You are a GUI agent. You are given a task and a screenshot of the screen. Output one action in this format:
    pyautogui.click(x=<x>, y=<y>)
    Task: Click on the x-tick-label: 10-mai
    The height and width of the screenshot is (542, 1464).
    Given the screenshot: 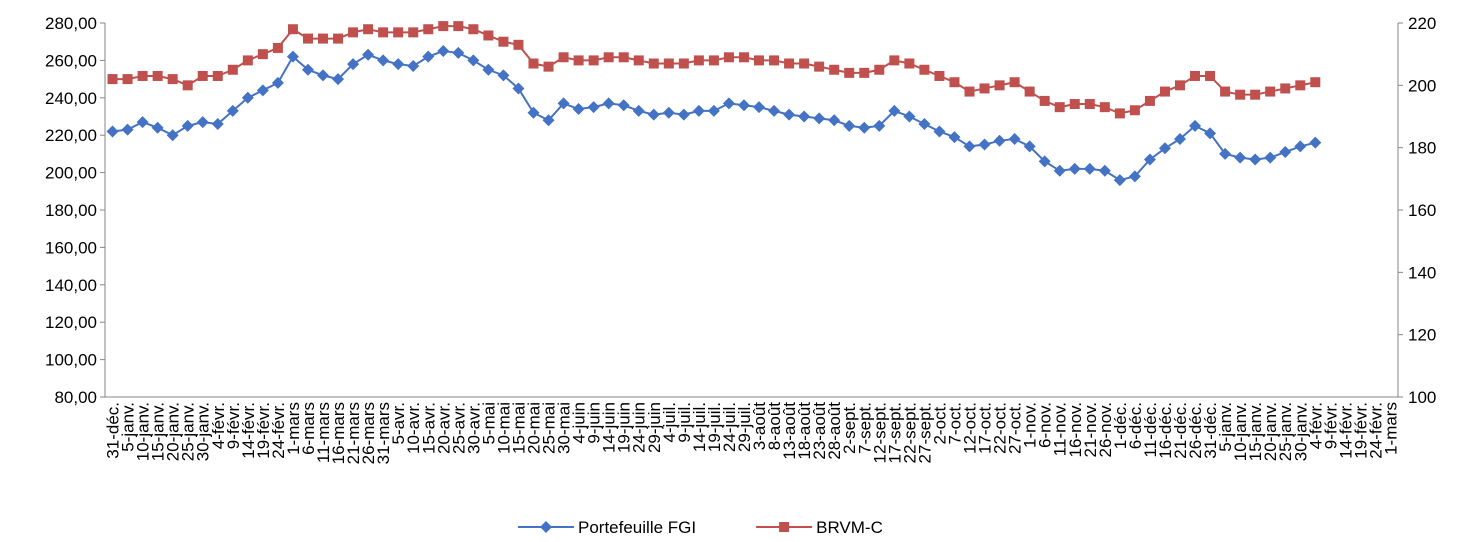 What is the action you would take?
    pyautogui.click(x=503, y=428)
    